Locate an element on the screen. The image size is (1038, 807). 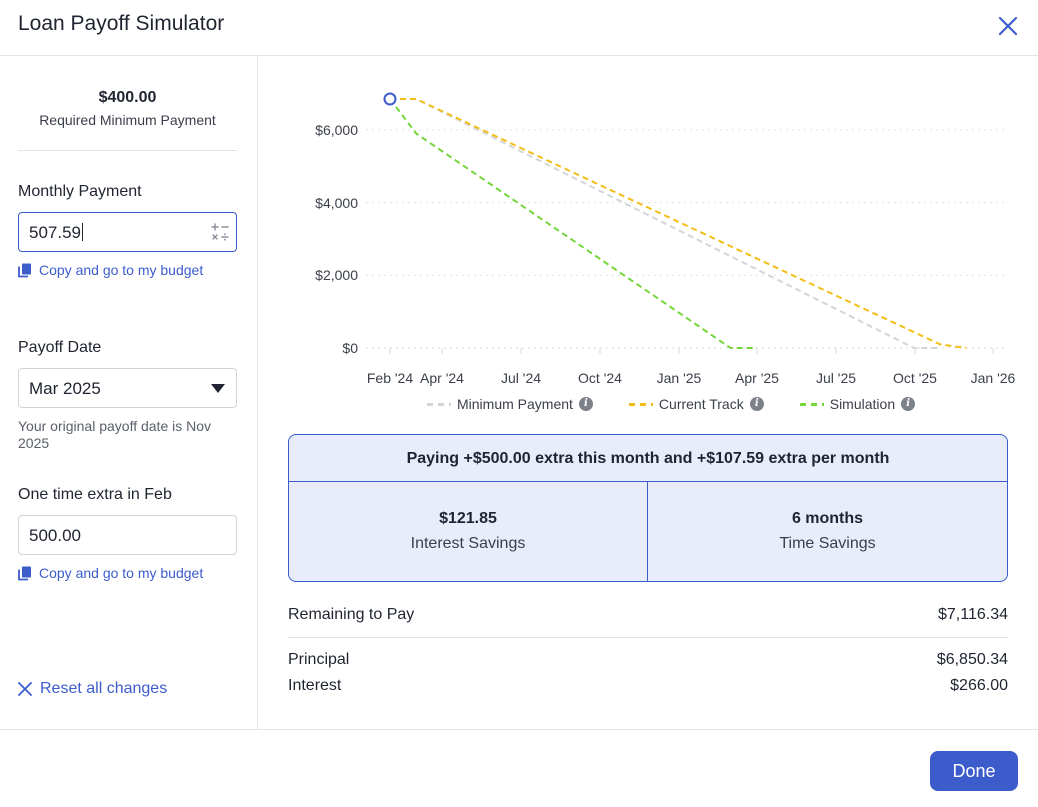
remaining-label: Remaining to Pay is located at coordinates (351, 614).